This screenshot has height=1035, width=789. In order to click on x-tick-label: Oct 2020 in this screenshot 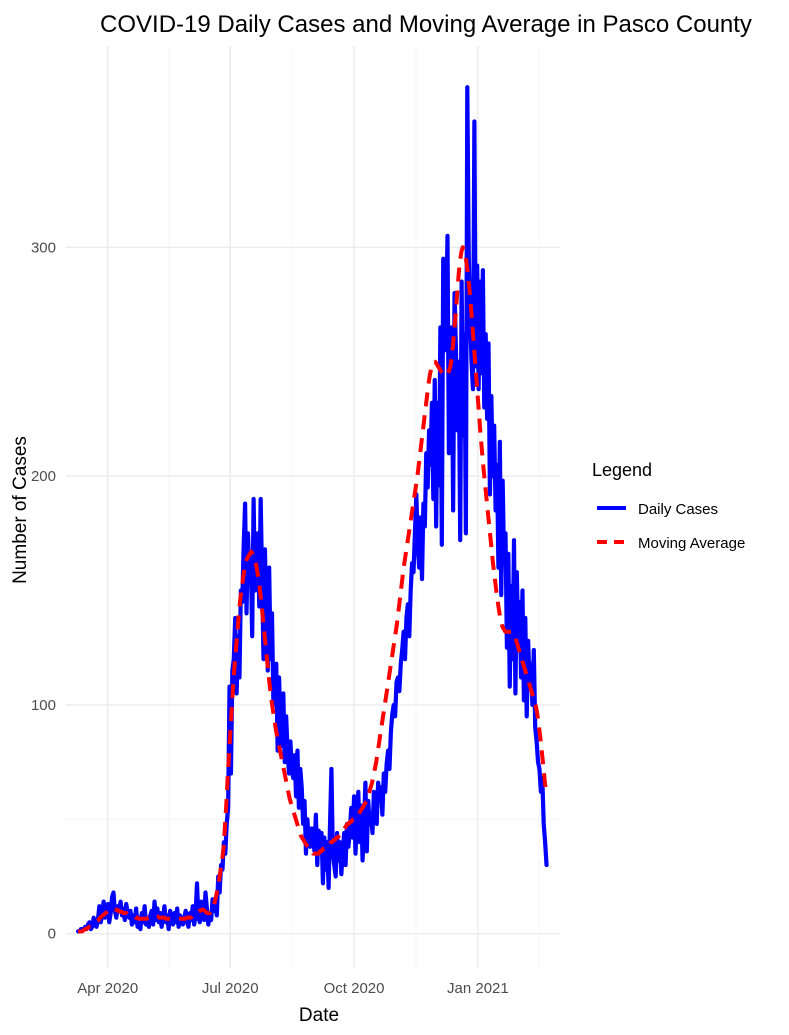, I will do `click(354, 988)`.